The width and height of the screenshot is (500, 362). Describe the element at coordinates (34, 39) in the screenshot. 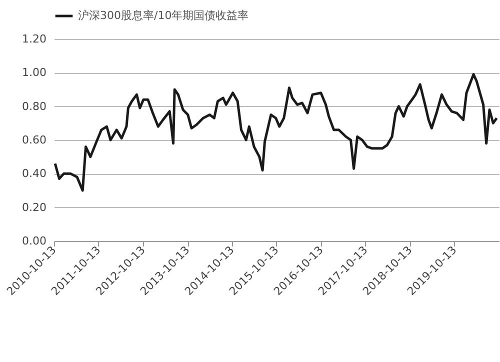

I see `y-tick-label: 1.20` at that location.